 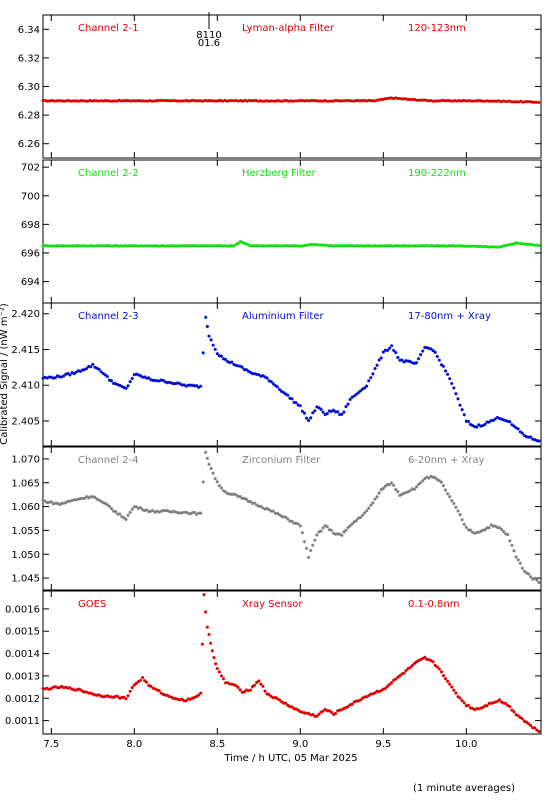 What do you see at coordinates (437, 28) in the screenshot?
I see `panel-label: 120-123nm` at bounding box center [437, 28].